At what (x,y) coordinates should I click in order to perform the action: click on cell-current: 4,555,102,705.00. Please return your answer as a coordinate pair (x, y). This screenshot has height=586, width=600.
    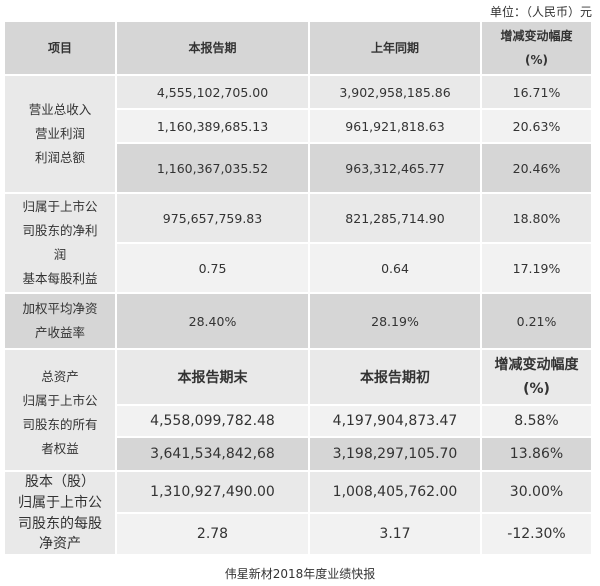
    Looking at the image, I should click on (212, 92).